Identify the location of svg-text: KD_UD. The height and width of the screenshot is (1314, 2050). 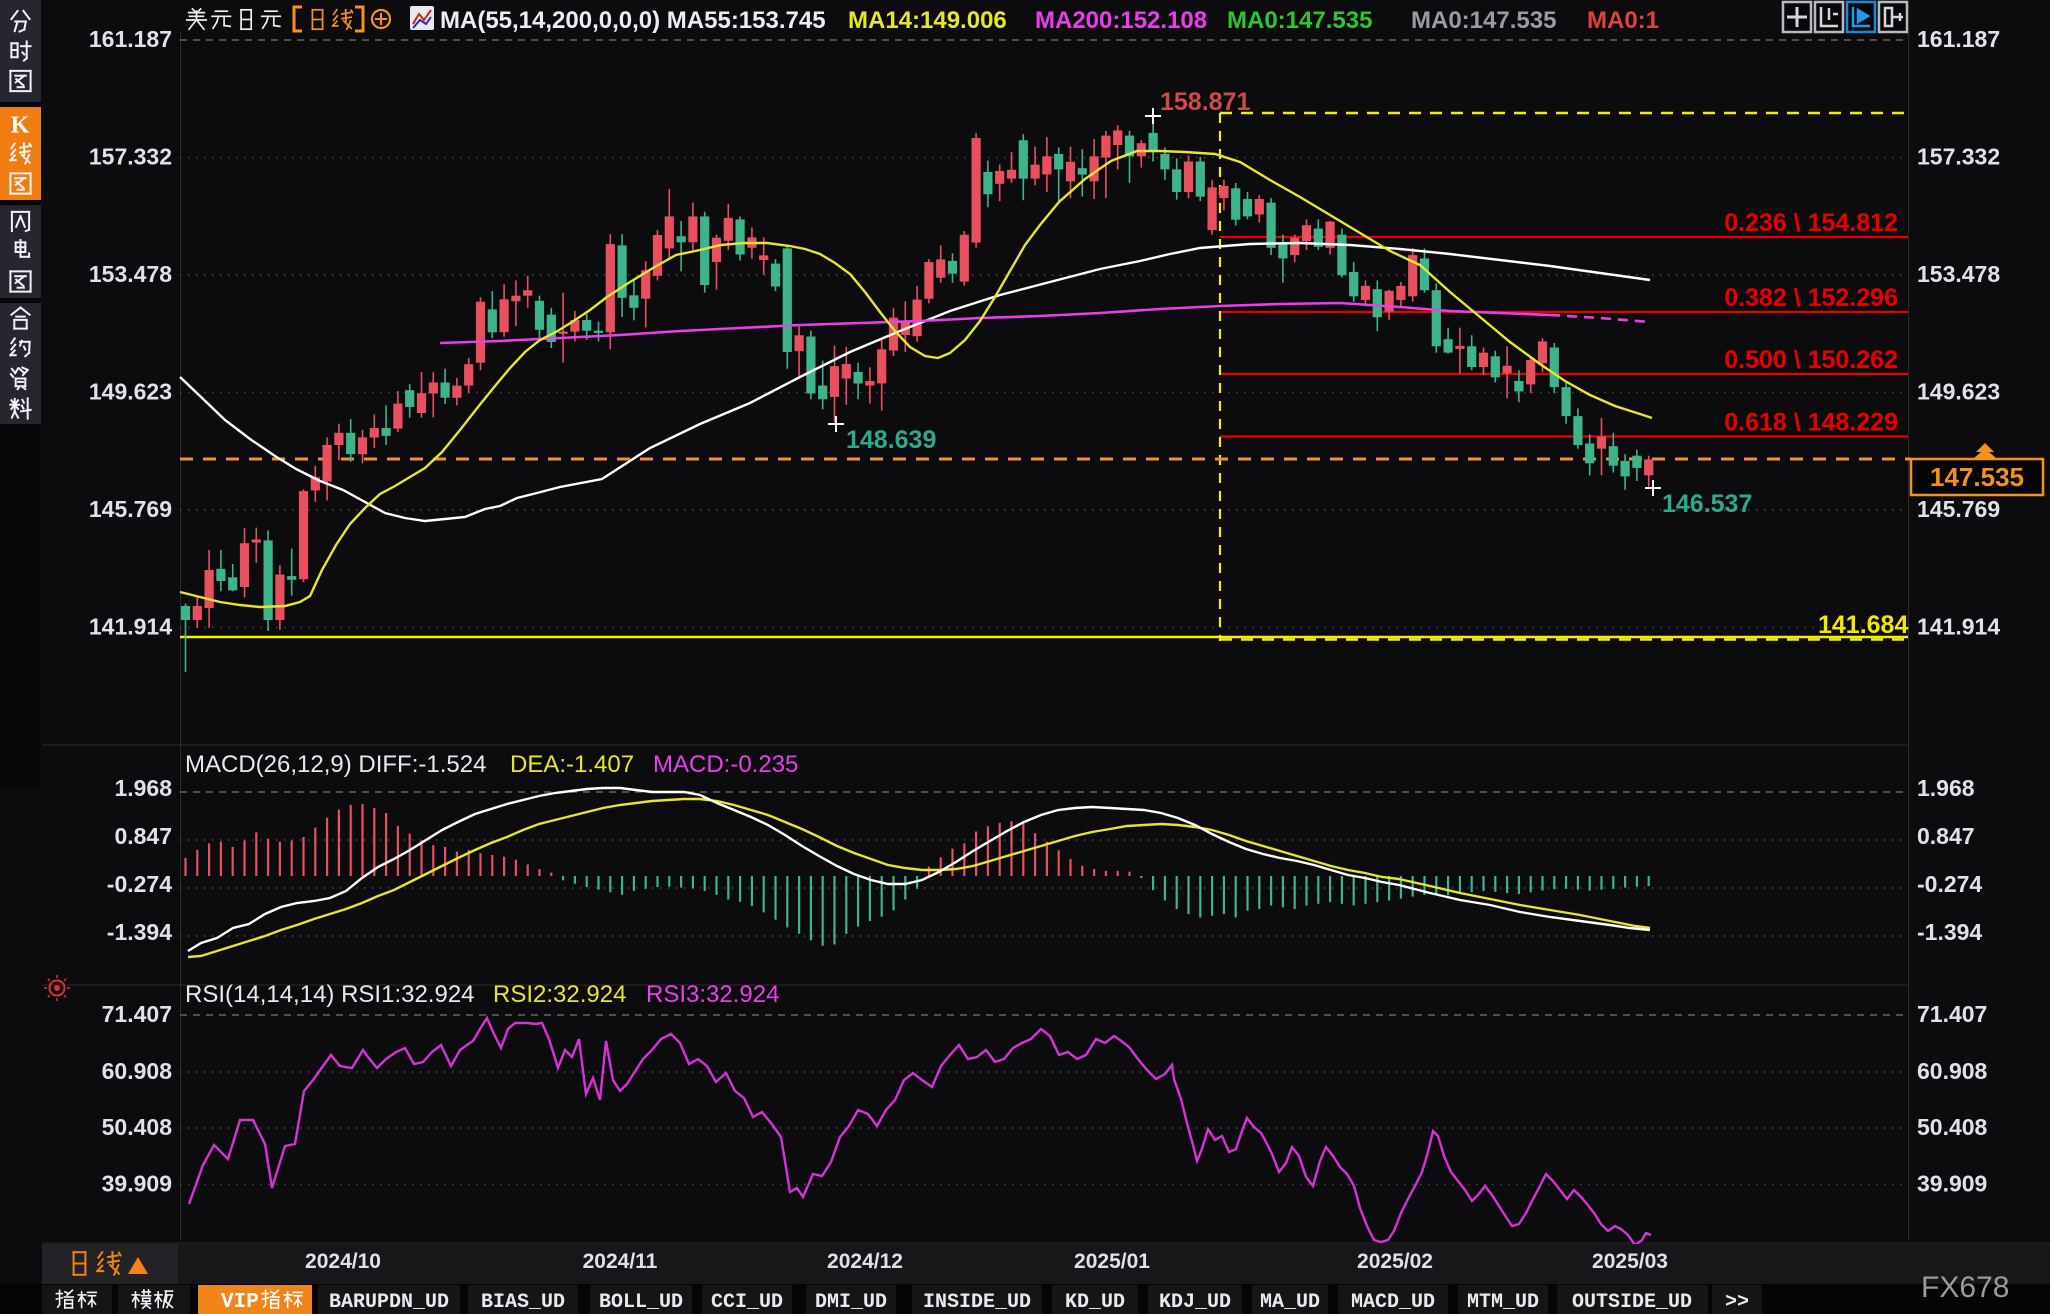
(1095, 1302).